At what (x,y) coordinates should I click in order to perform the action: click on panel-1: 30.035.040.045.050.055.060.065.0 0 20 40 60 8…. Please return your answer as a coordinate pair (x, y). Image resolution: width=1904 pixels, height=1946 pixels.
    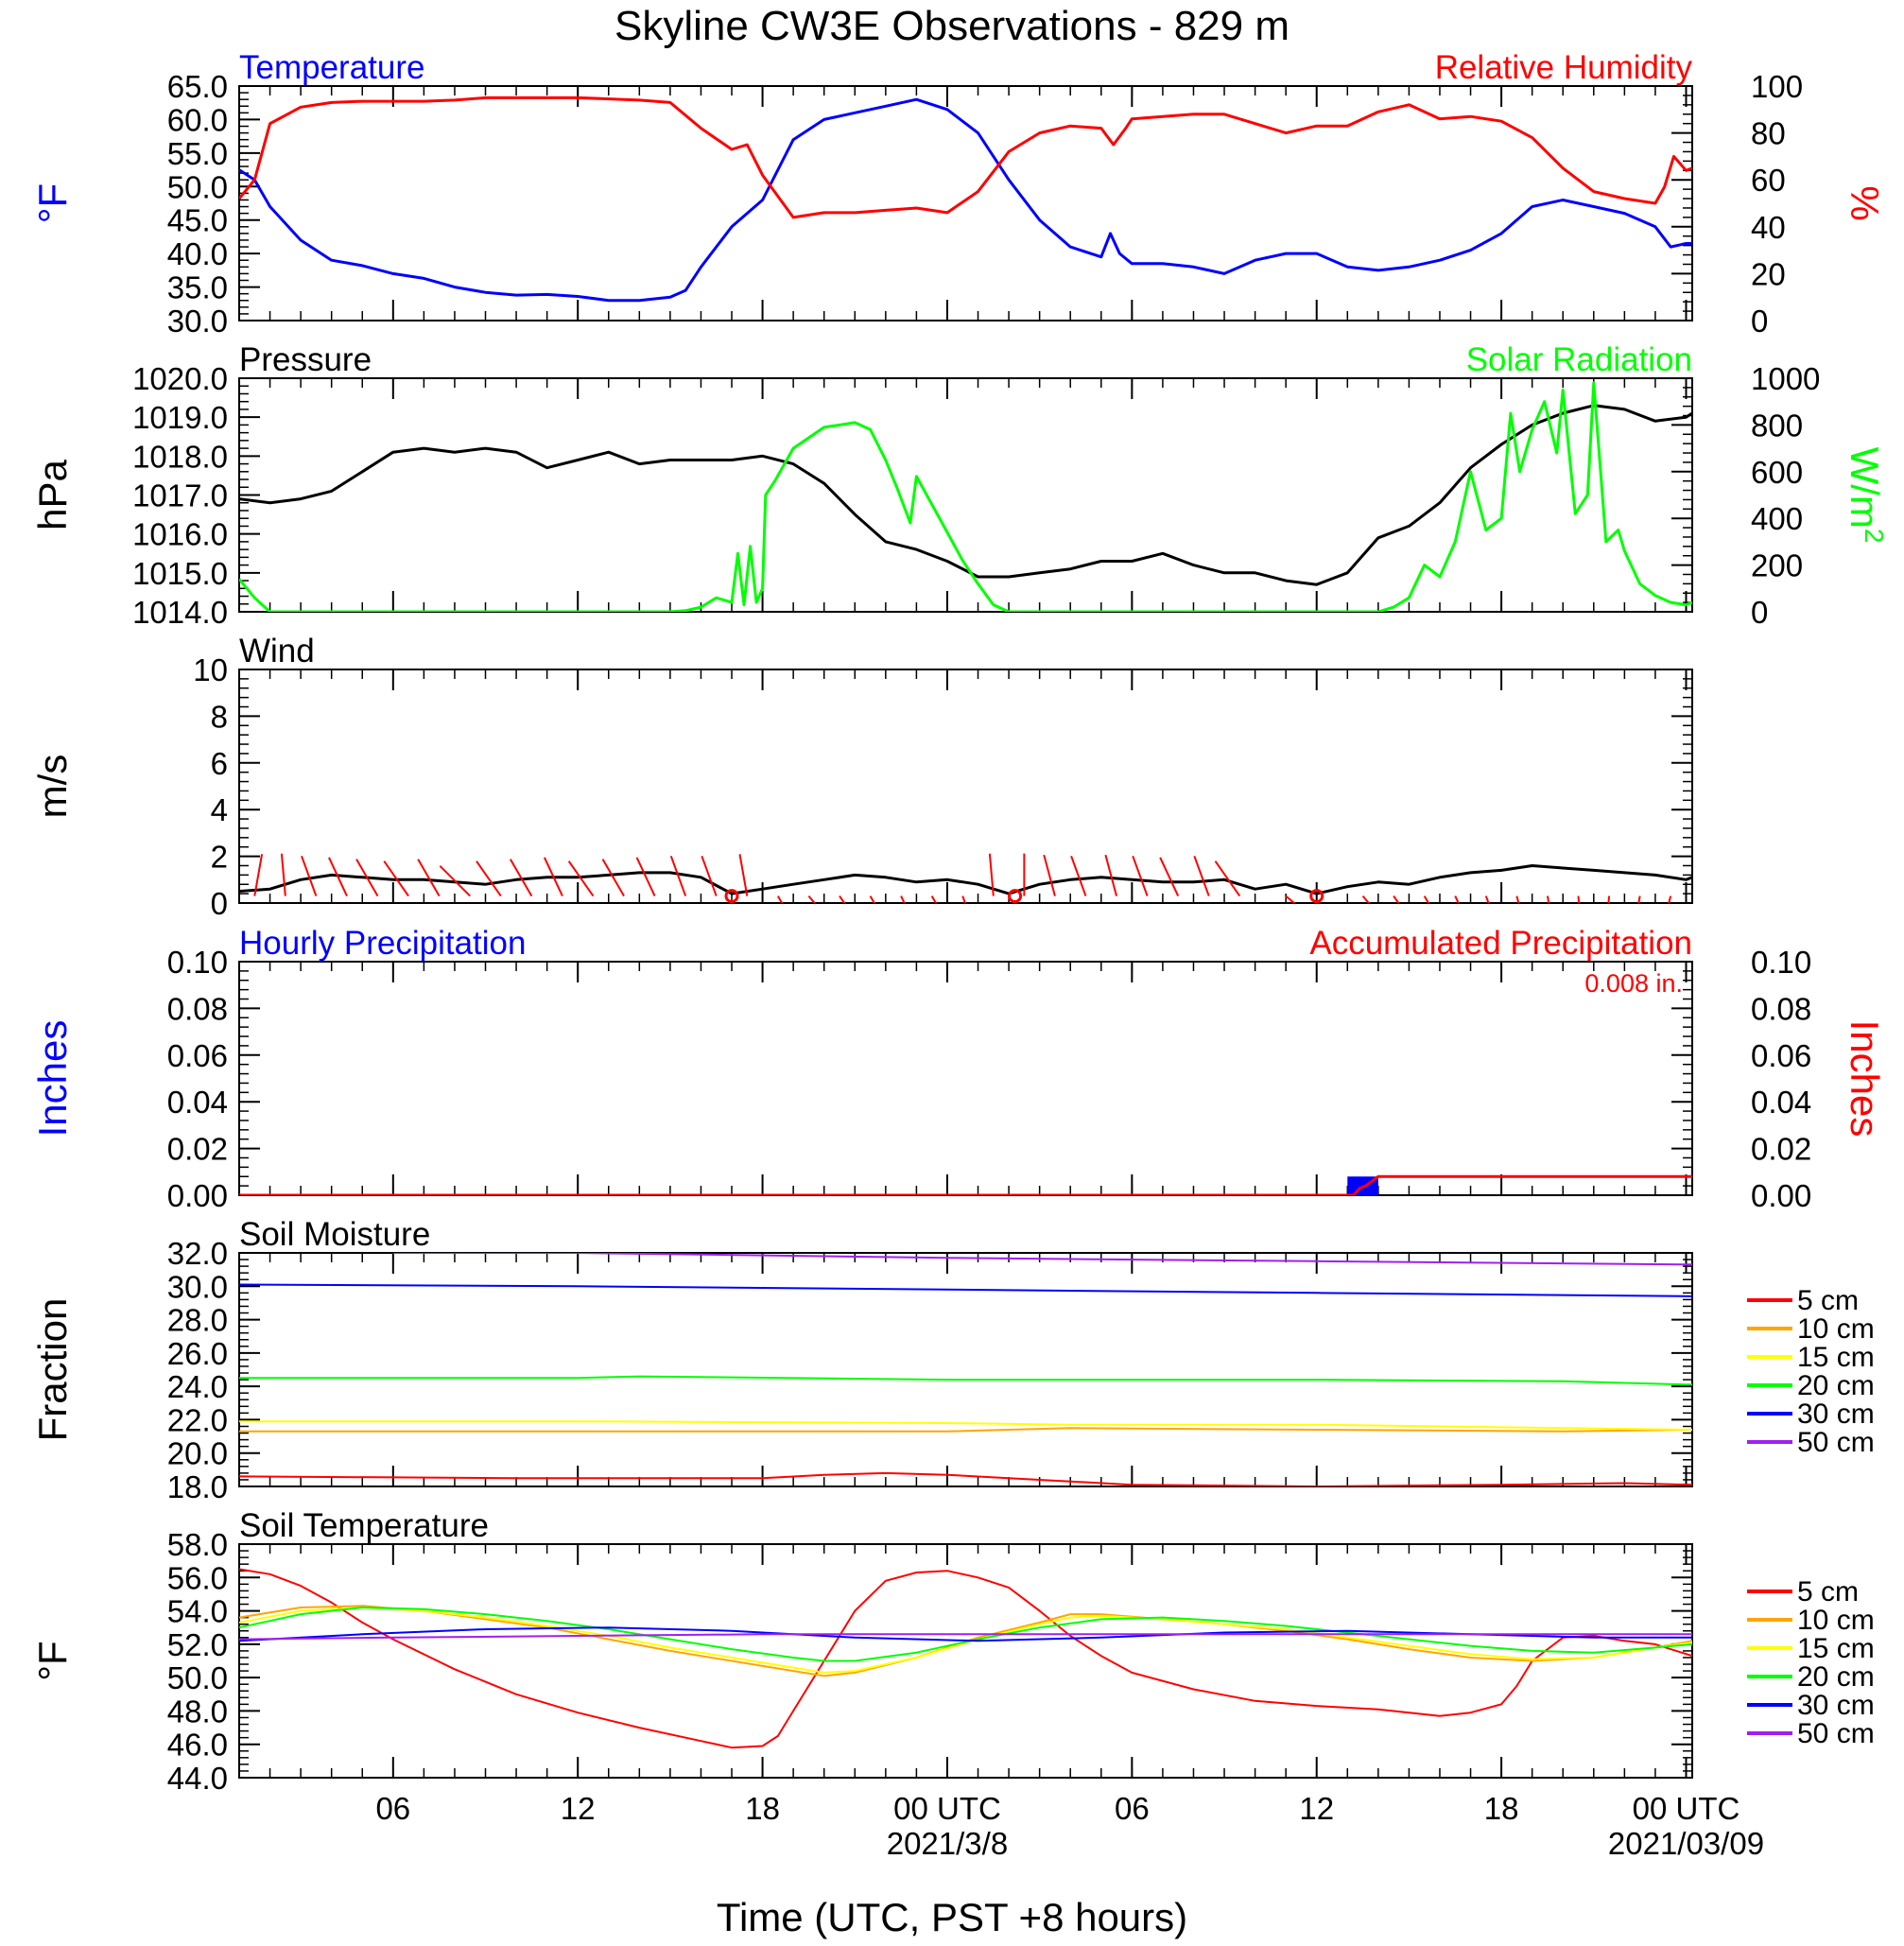
    Looking at the image, I should click on (959, 194).